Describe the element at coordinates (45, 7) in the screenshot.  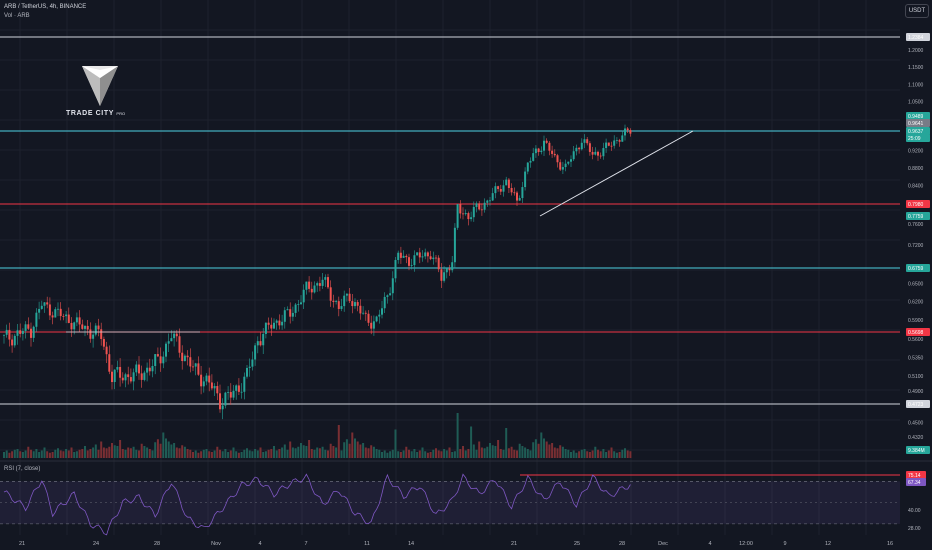
I see `symbol-title: ARB / TetherUS, 4h, BINANCE` at that location.